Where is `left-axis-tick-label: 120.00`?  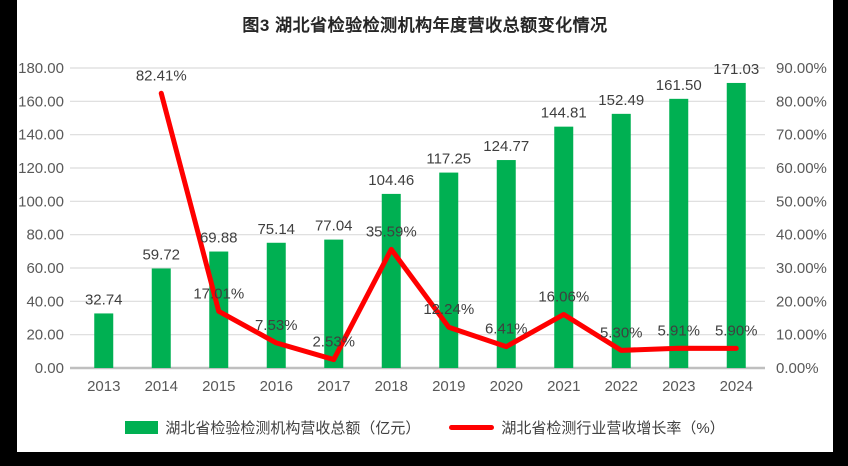 left-axis-tick-label: 120.00 is located at coordinates (41, 168).